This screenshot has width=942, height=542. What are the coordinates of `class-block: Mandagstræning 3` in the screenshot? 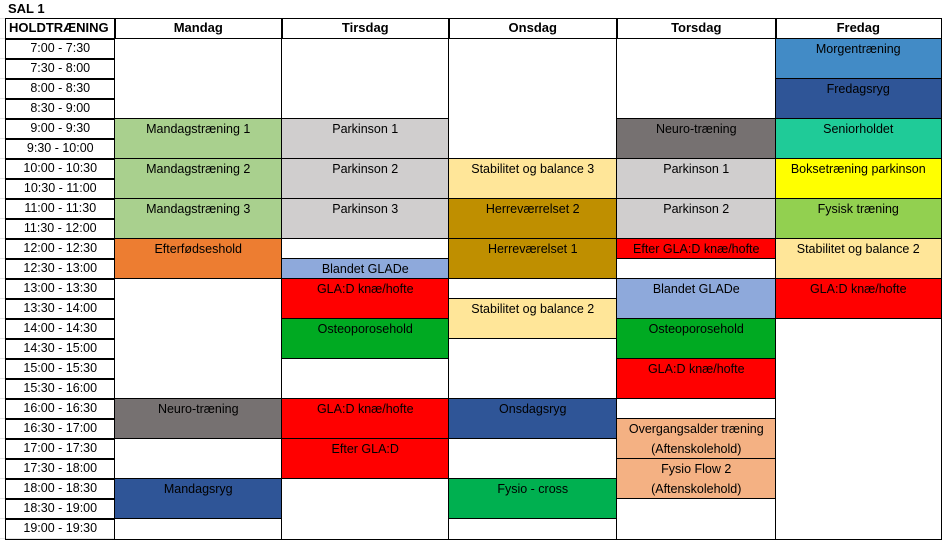 It's located at (198, 219).